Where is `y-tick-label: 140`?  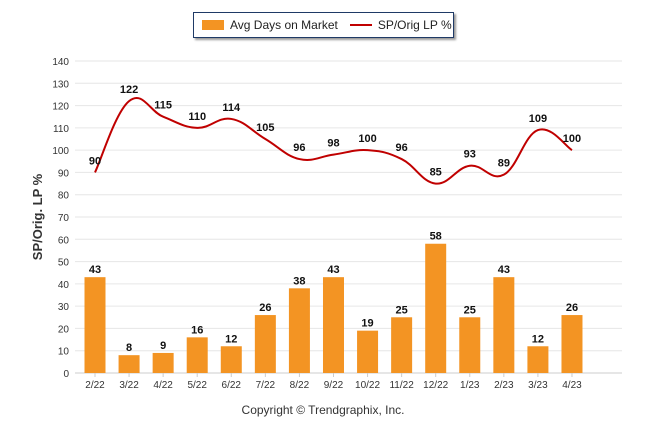 y-tick-label: 140 is located at coordinates (60, 62).